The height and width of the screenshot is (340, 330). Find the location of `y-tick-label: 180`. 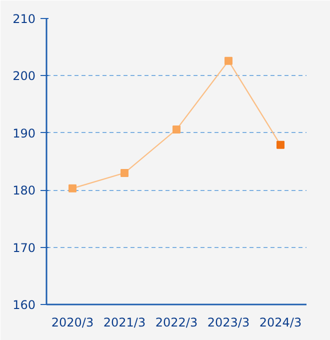

y-tick-label: 180 is located at coordinates (24, 191).